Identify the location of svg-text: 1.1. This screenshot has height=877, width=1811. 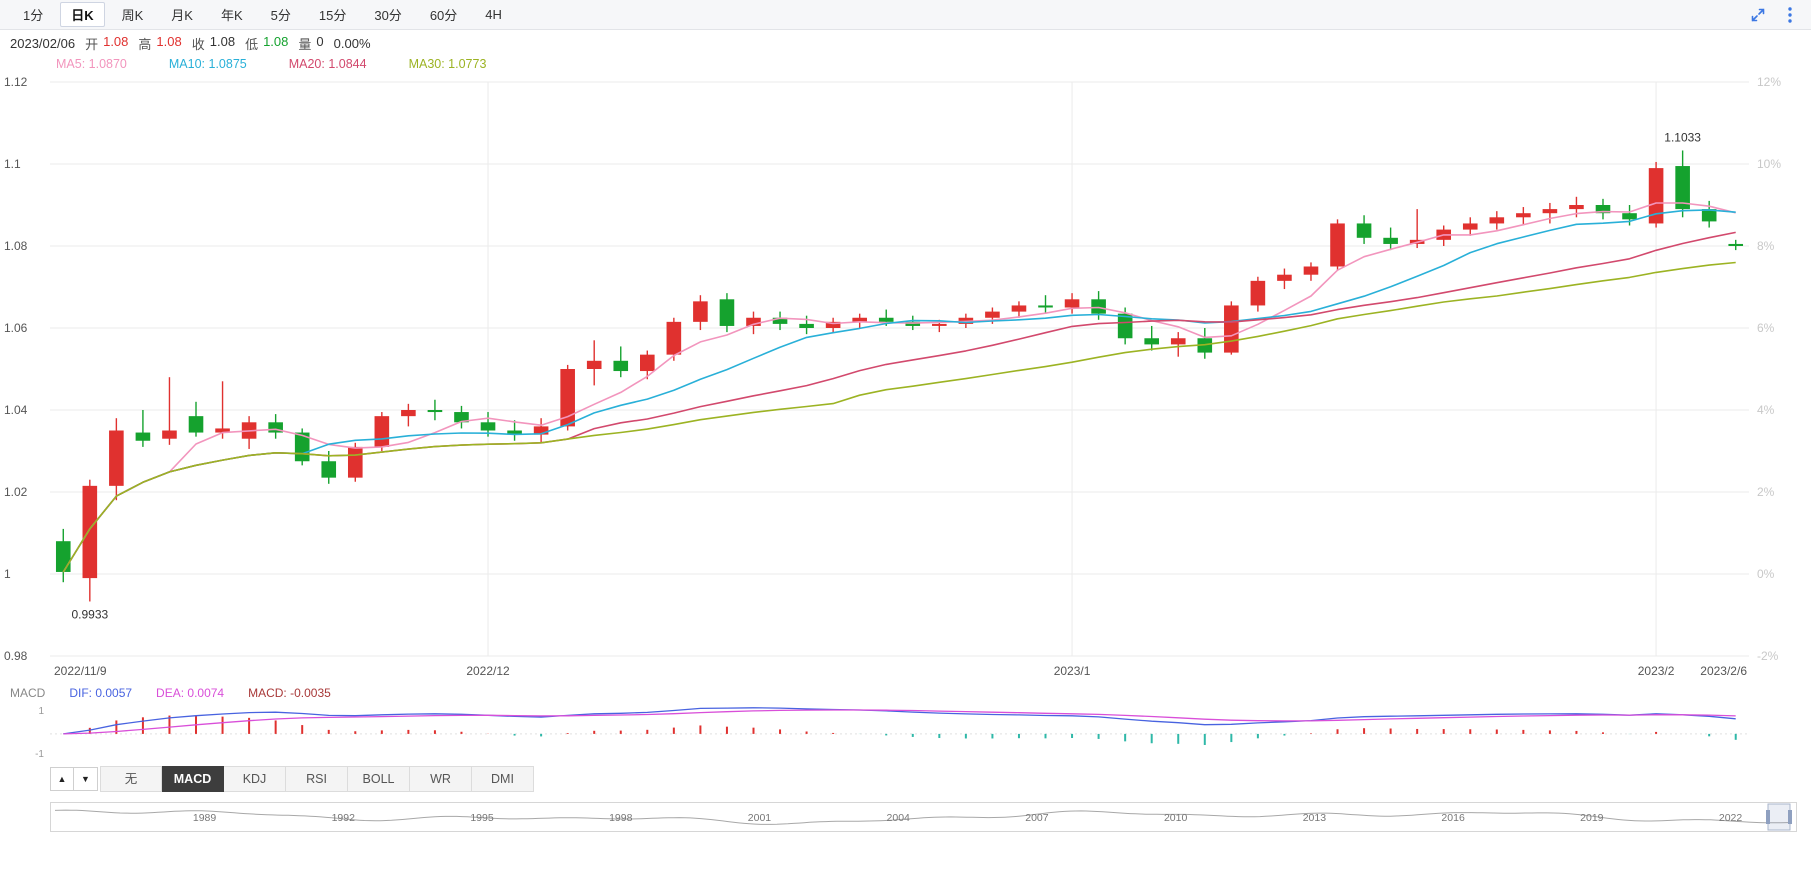
(12, 164).